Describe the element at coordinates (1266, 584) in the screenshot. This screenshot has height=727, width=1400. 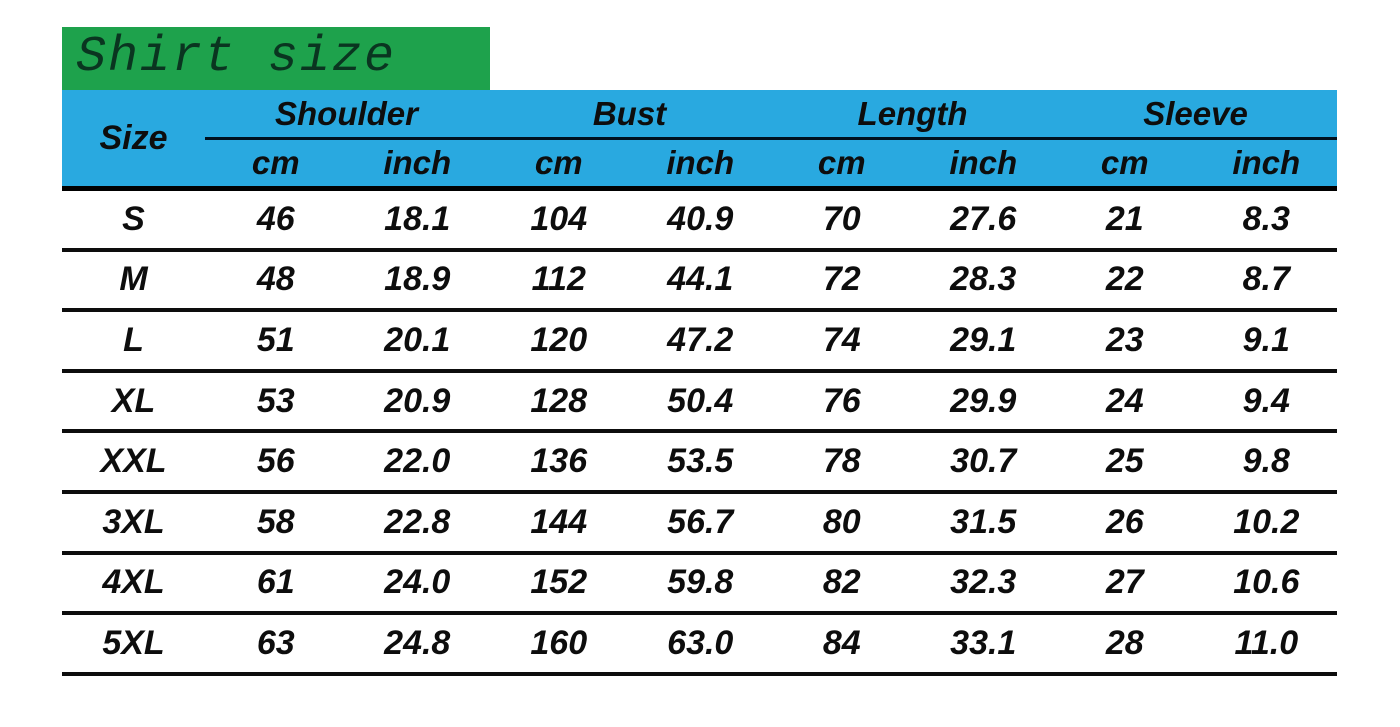
I see `sleeve-inch-value: 10.6` at that location.